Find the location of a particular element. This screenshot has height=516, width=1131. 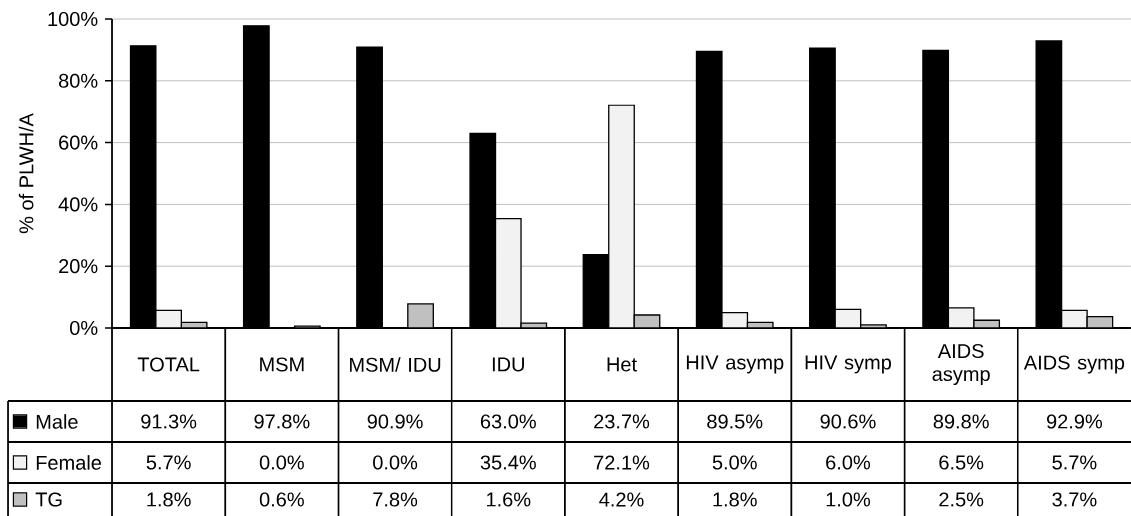

data-label: 63.0% is located at coordinates (508, 421).